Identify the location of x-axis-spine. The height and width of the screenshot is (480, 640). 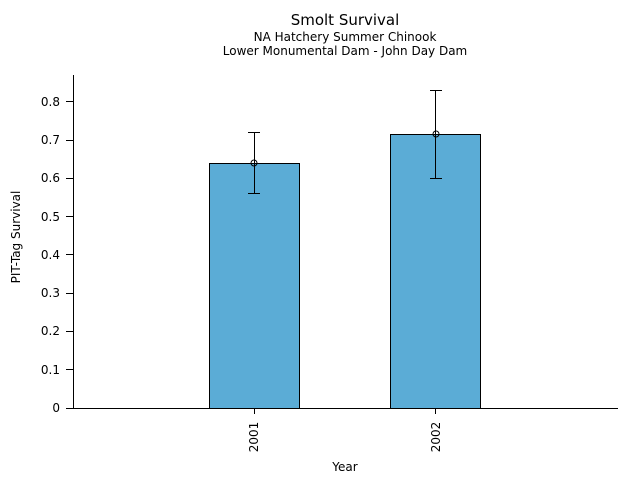
(345, 408).